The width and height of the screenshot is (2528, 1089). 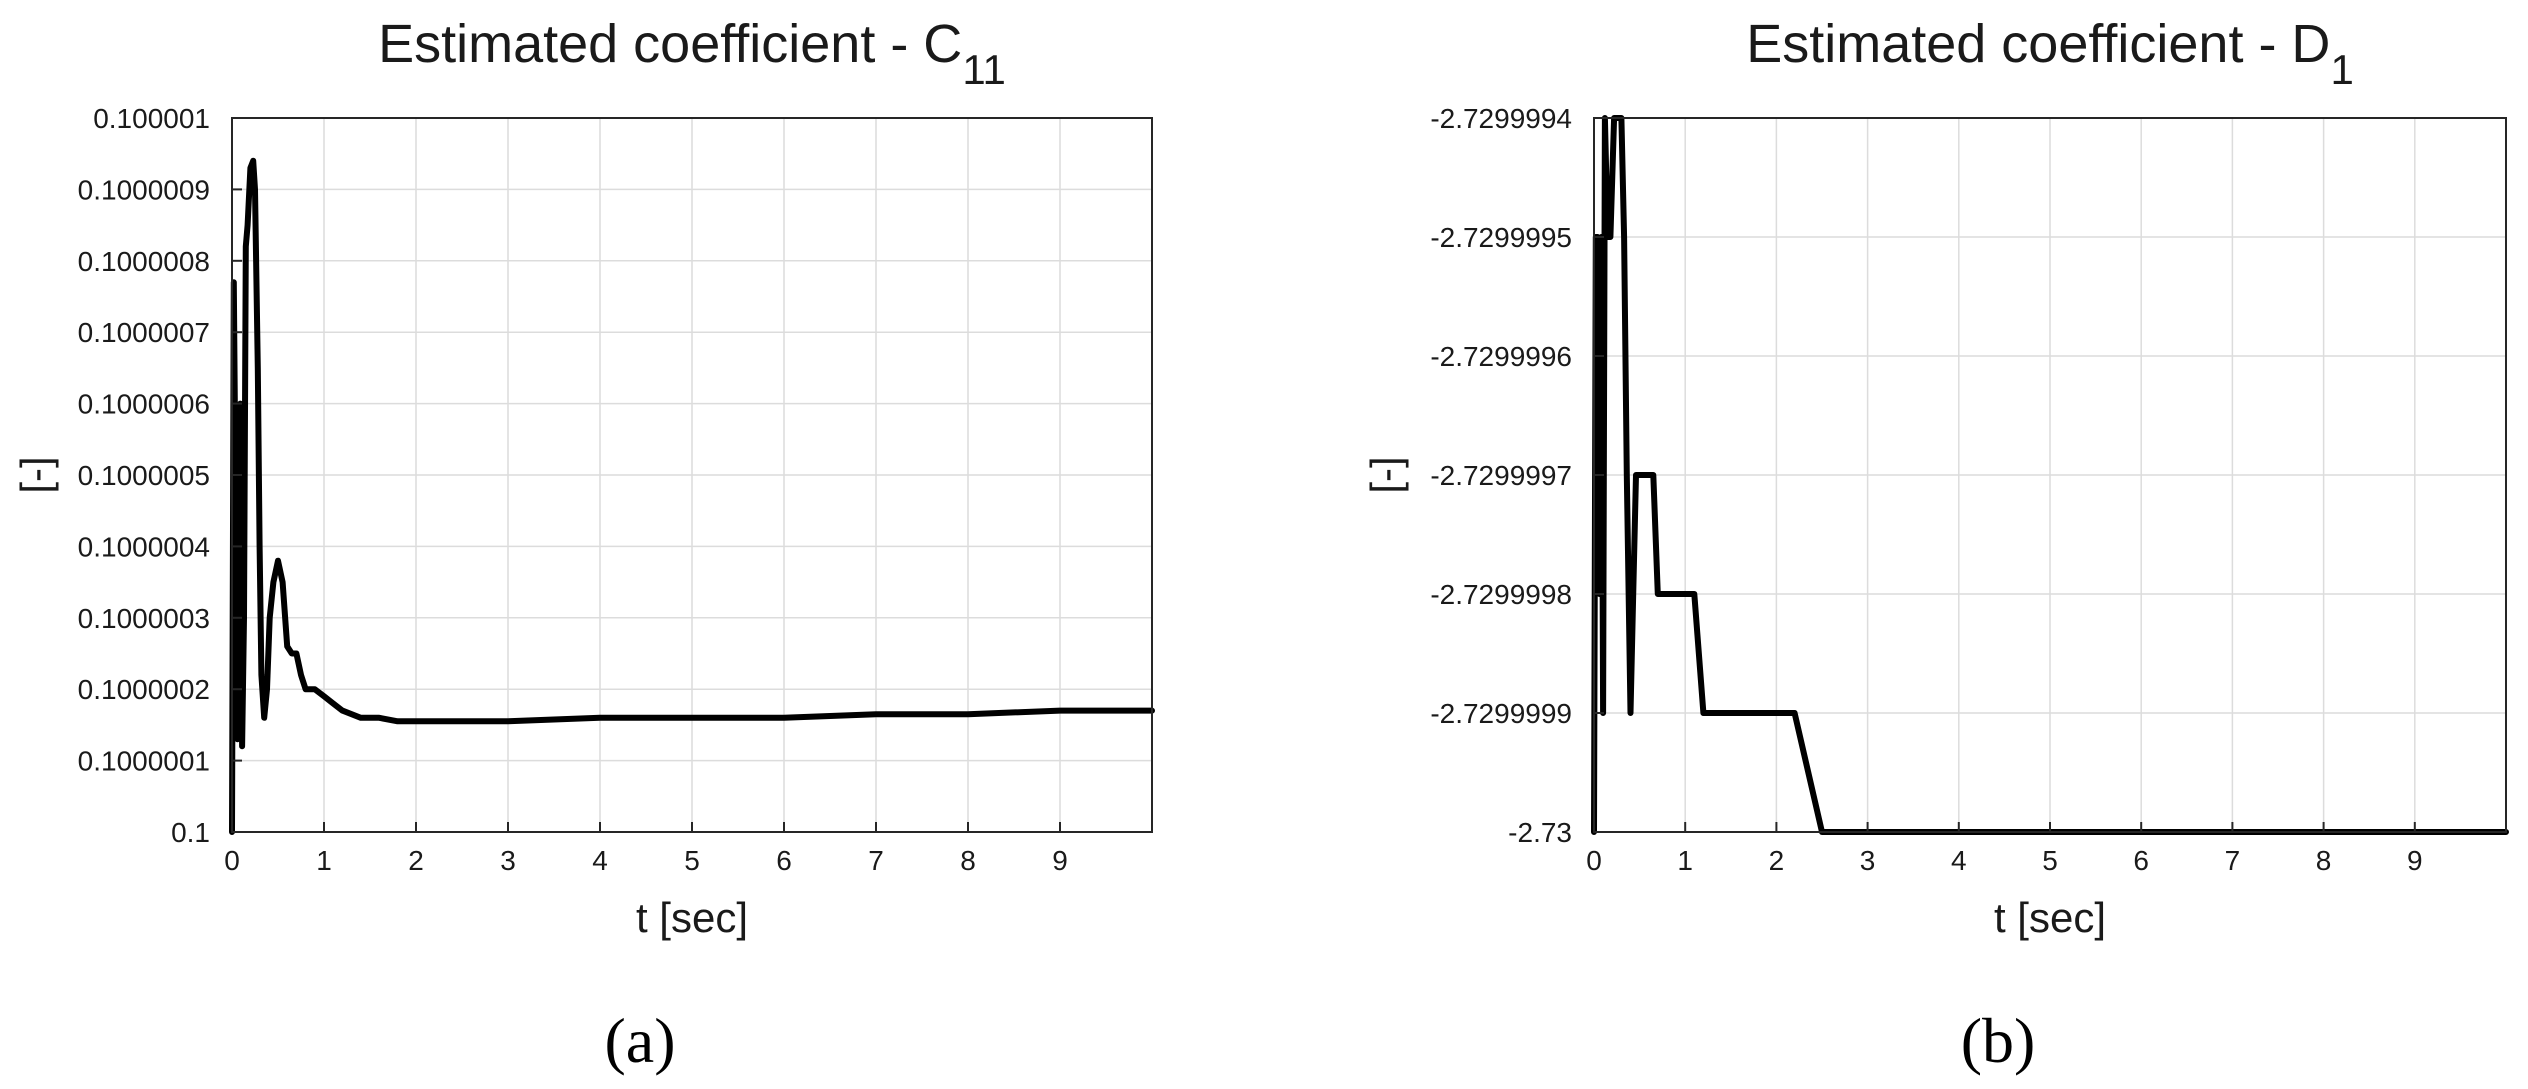 I want to click on y-tick-label: 0.1000003, so click(x=144, y=618).